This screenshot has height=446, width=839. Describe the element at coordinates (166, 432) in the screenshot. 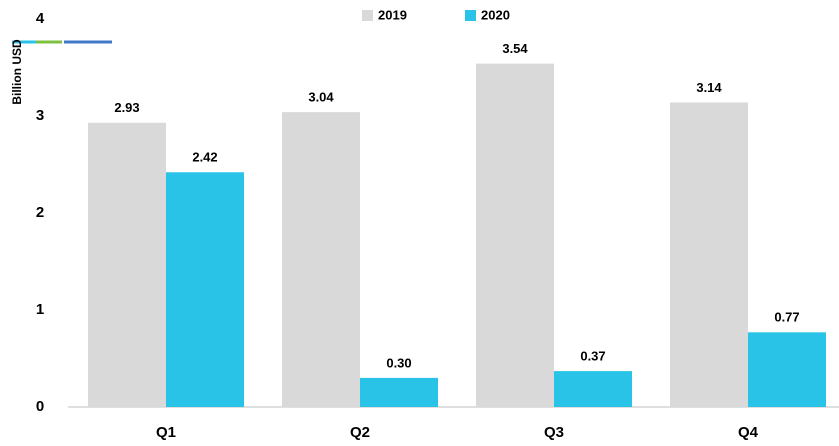

I see `x-tick-label: Q1` at that location.